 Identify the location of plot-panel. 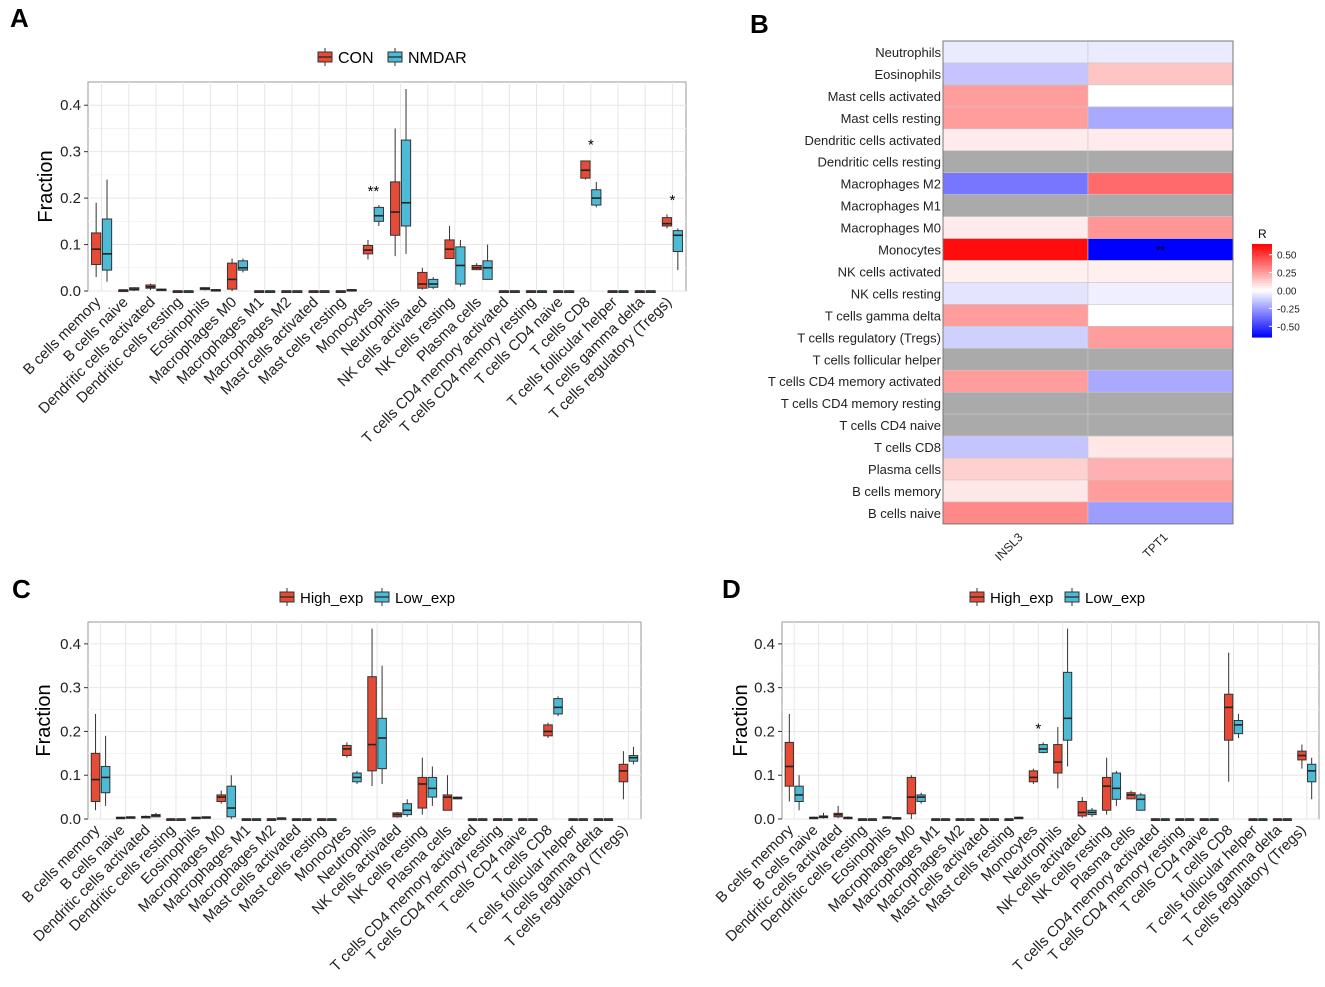
(364, 720).